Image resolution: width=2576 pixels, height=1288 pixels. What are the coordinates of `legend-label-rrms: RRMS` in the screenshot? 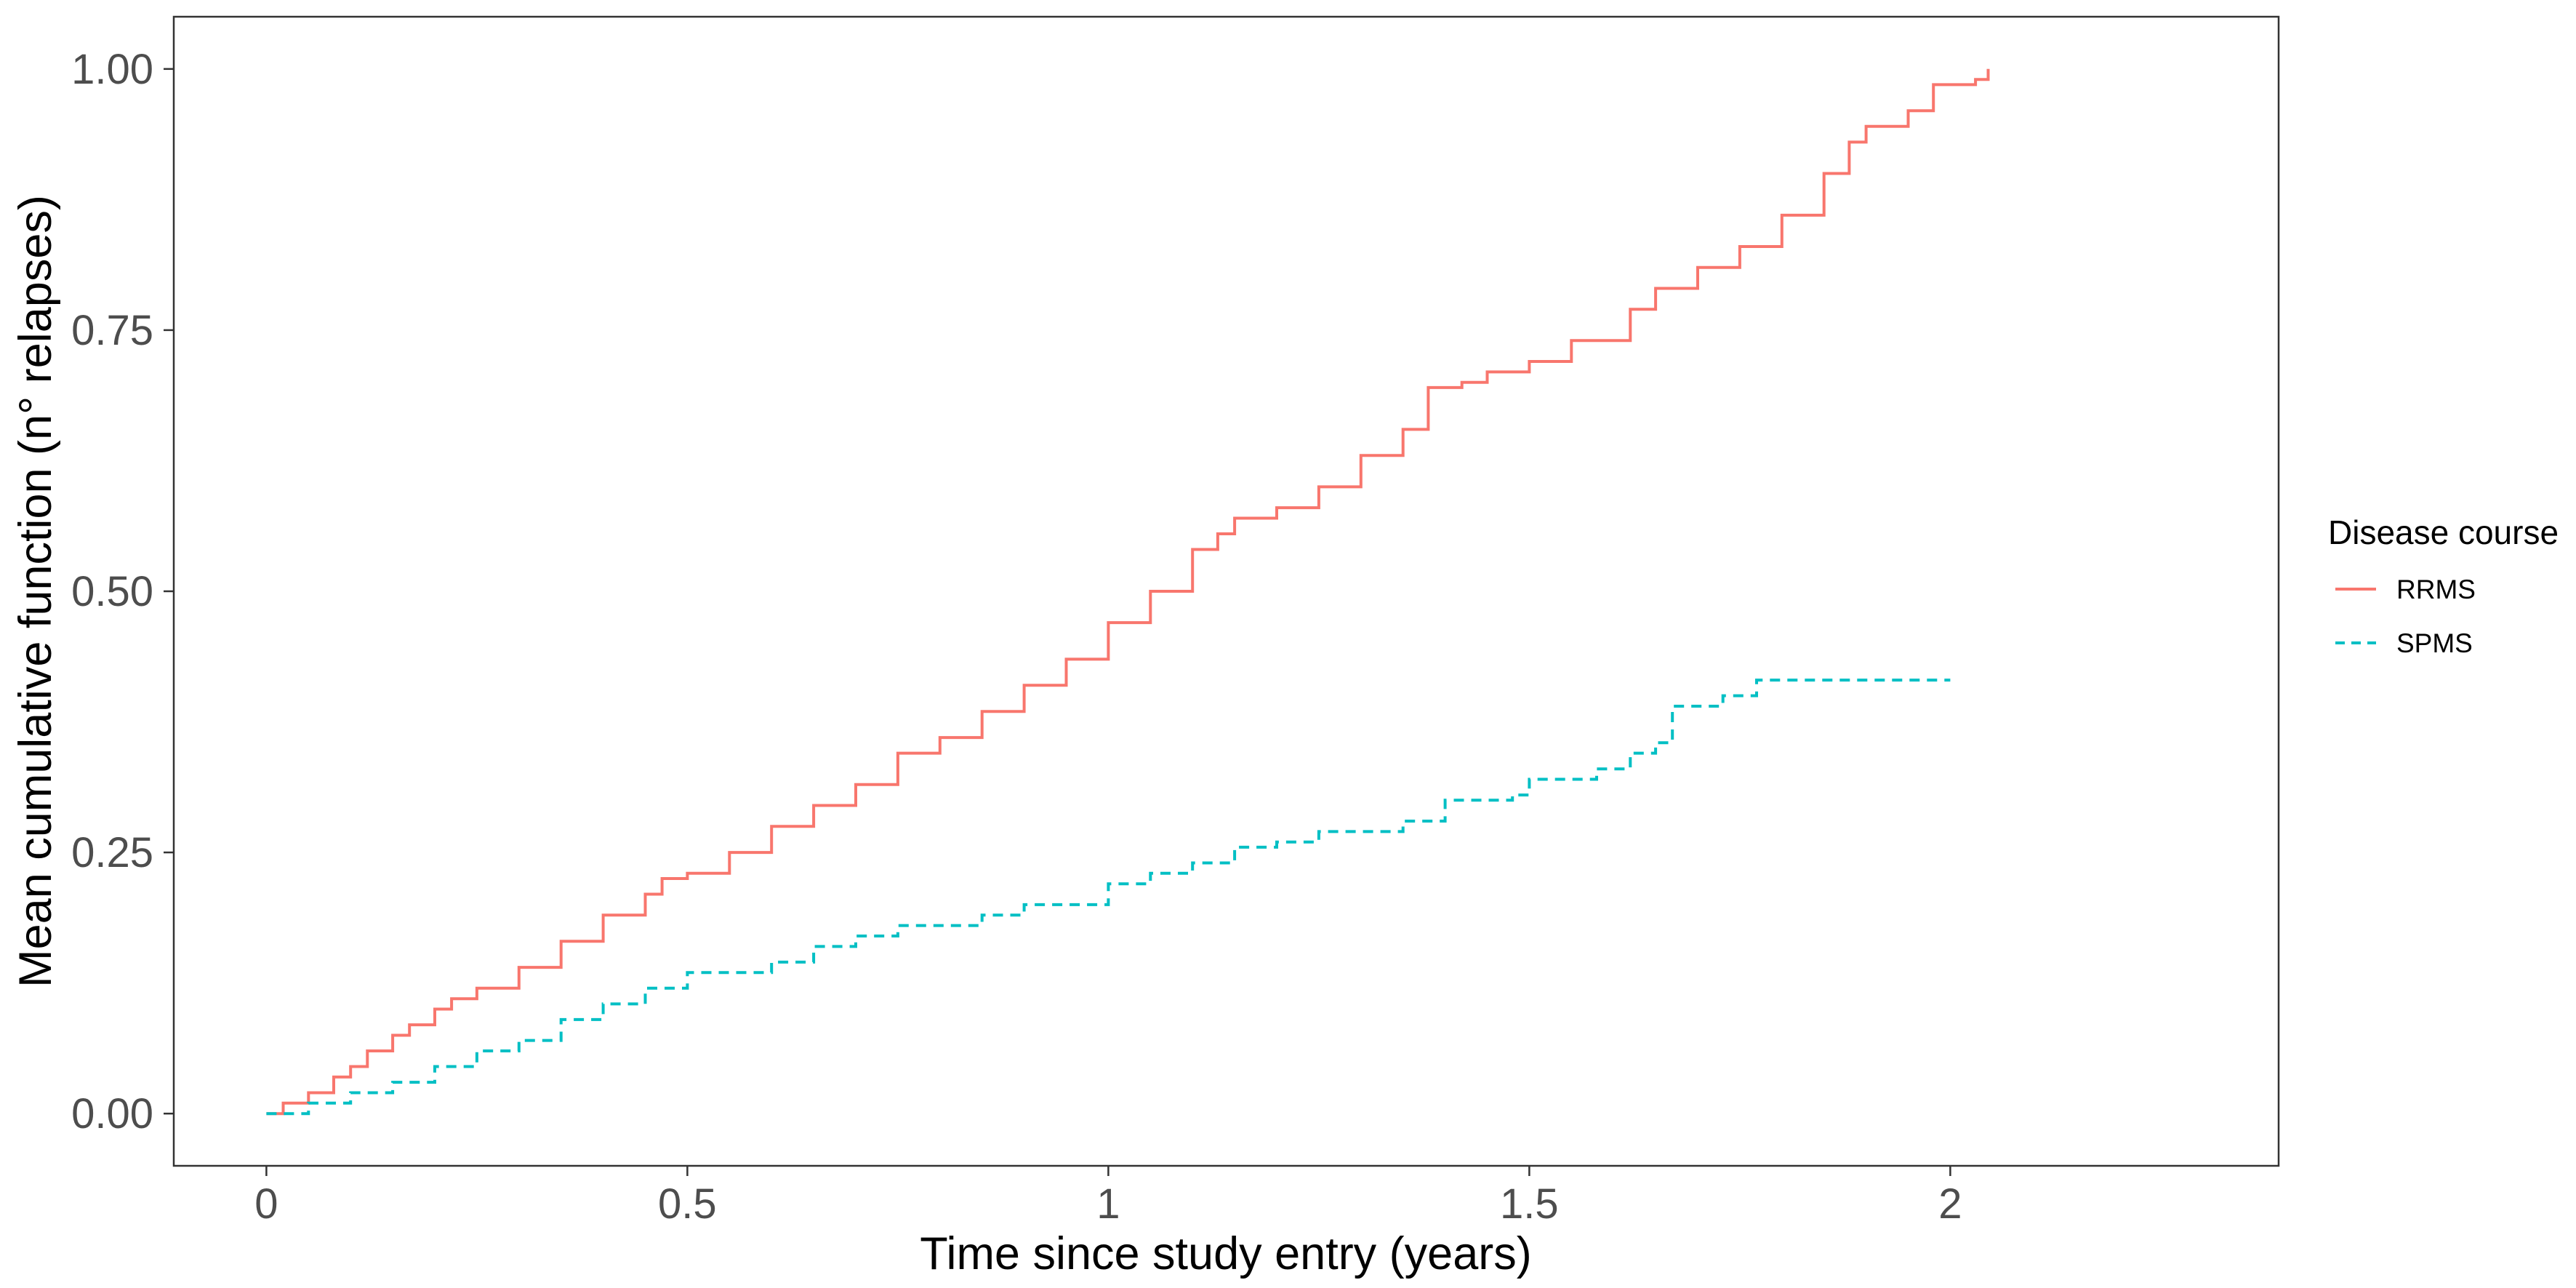 It's located at (2436, 589).